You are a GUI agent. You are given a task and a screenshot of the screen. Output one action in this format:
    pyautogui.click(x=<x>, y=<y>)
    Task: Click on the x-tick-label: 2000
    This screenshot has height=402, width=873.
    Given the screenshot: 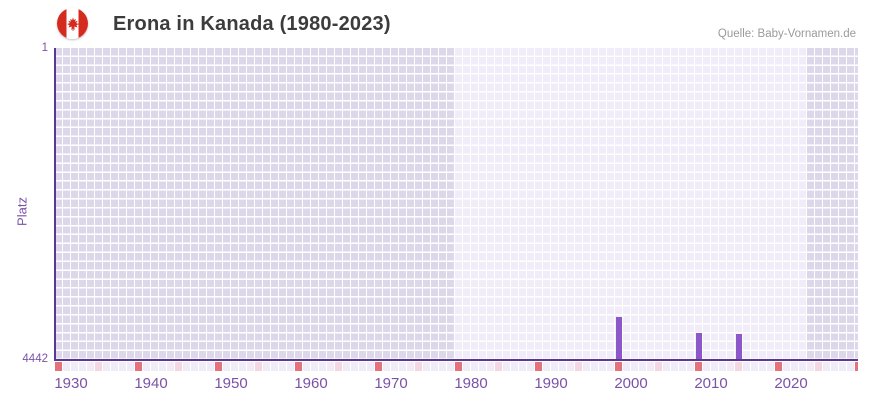 What is the action you would take?
    pyautogui.click(x=631, y=383)
    